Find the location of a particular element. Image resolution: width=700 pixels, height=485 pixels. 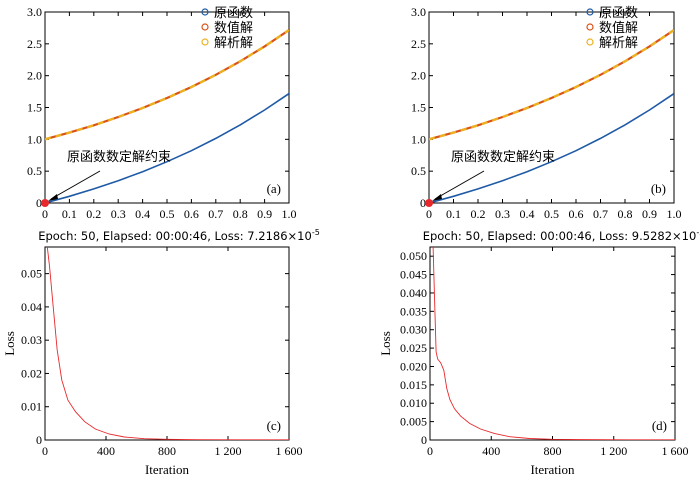

y-tick-label: 0.050 is located at coordinates (413, 256).